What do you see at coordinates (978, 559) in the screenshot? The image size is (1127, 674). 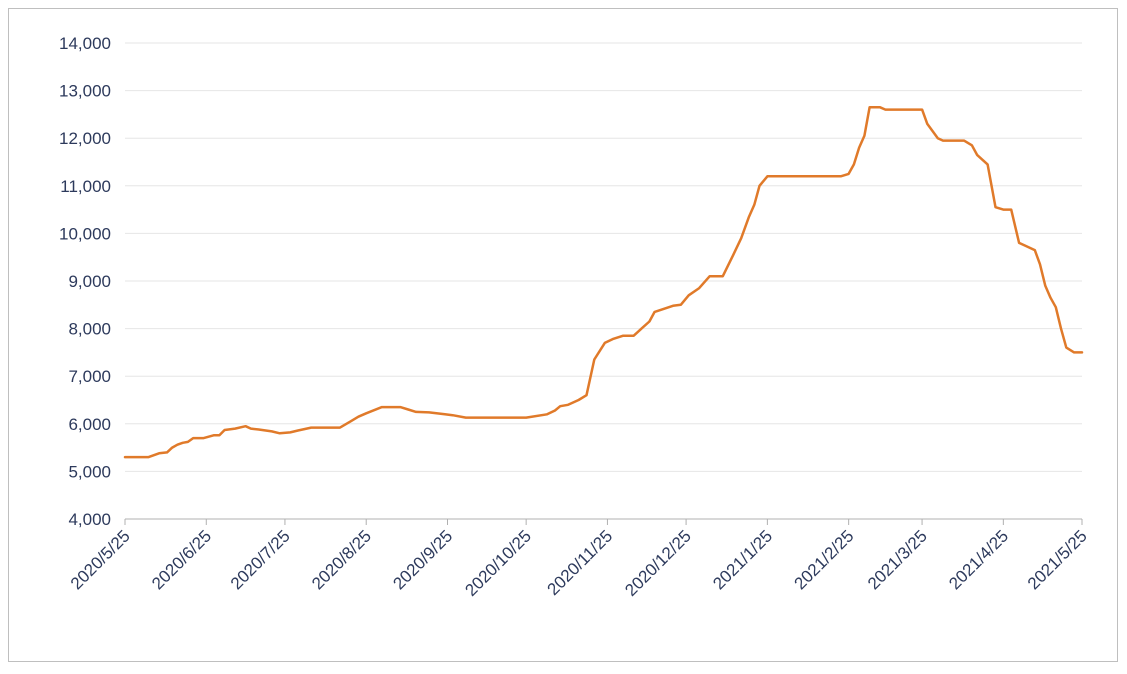 I see `x-tick-label: 2021/4/25` at bounding box center [978, 559].